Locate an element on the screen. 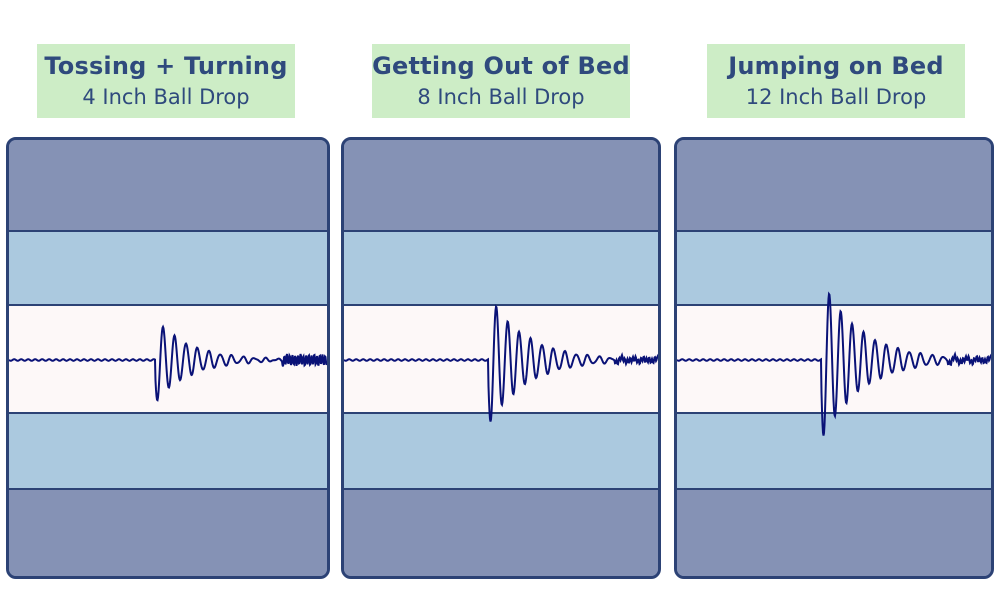  label-getting-out-of-bed: Getting Out of Bed 8 Inch Ball Drop is located at coordinates (501, 81).